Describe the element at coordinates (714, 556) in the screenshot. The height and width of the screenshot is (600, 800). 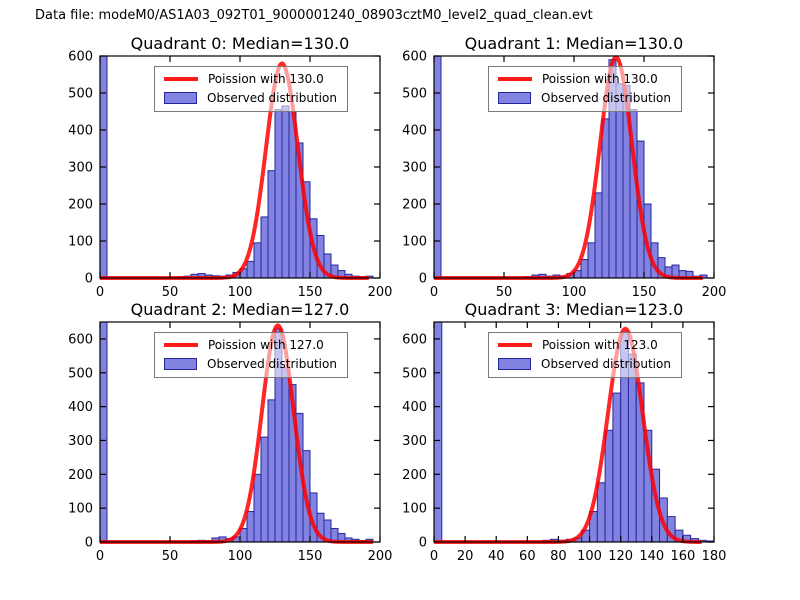
I see `svg-text: 180` at that location.